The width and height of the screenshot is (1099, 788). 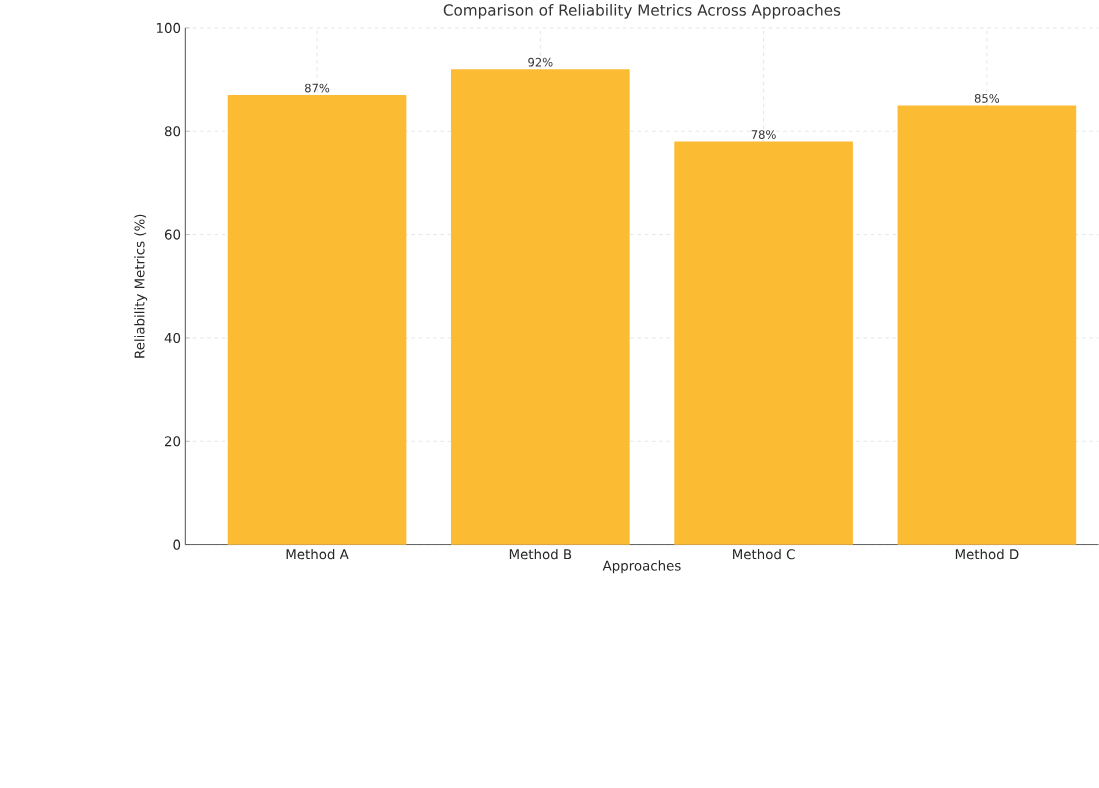 What do you see at coordinates (641, 567) in the screenshot?
I see `x-axis-title: Approaches` at bounding box center [641, 567].